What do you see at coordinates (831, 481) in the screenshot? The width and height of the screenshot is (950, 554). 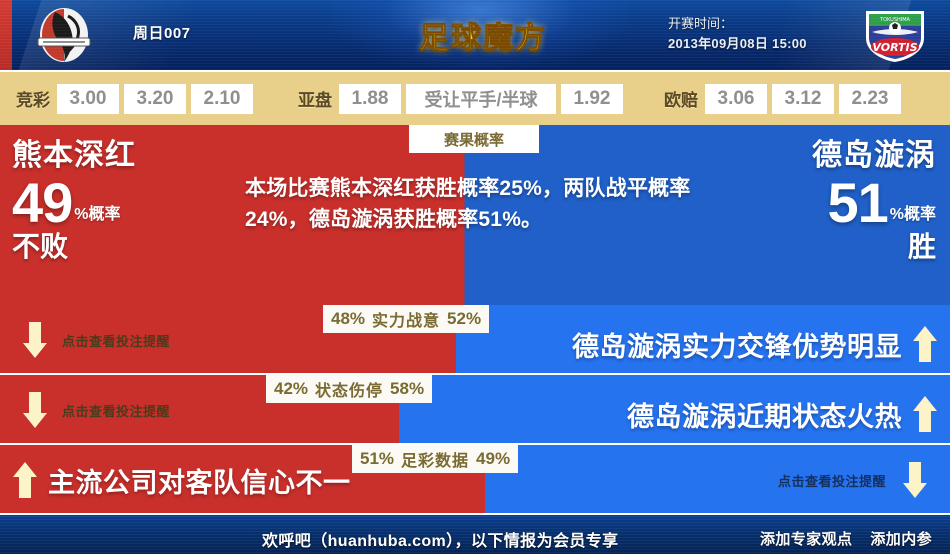 I see `row-3-bet-tip-text: 点击查看投注提醒` at bounding box center [831, 481].